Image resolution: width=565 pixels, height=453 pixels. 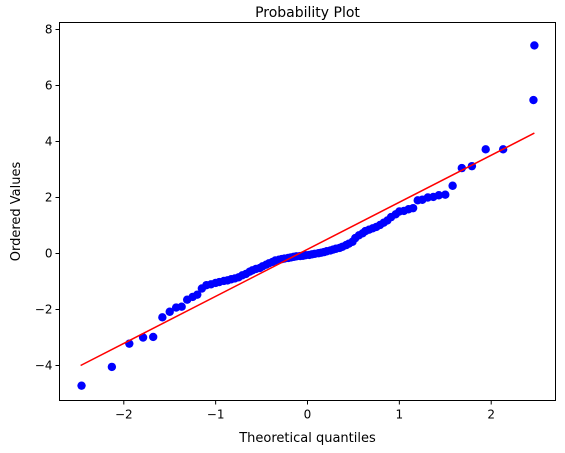 What do you see at coordinates (491, 415) in the screenshot?
I see `x-tick-label: 2` at bounding box center [491, 415].